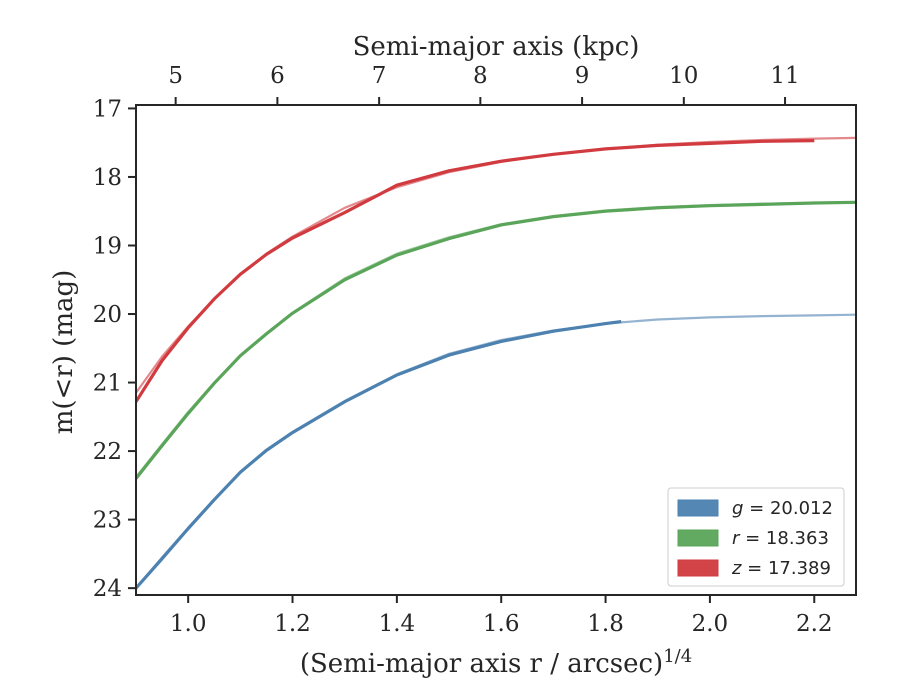 Image resolution: width=900 pixels, height=700 pixels. What do you see at coordinates (188, 624) in the screenshot?
I see `x-tick-label: 1.0` at bounding box center [188, 624].